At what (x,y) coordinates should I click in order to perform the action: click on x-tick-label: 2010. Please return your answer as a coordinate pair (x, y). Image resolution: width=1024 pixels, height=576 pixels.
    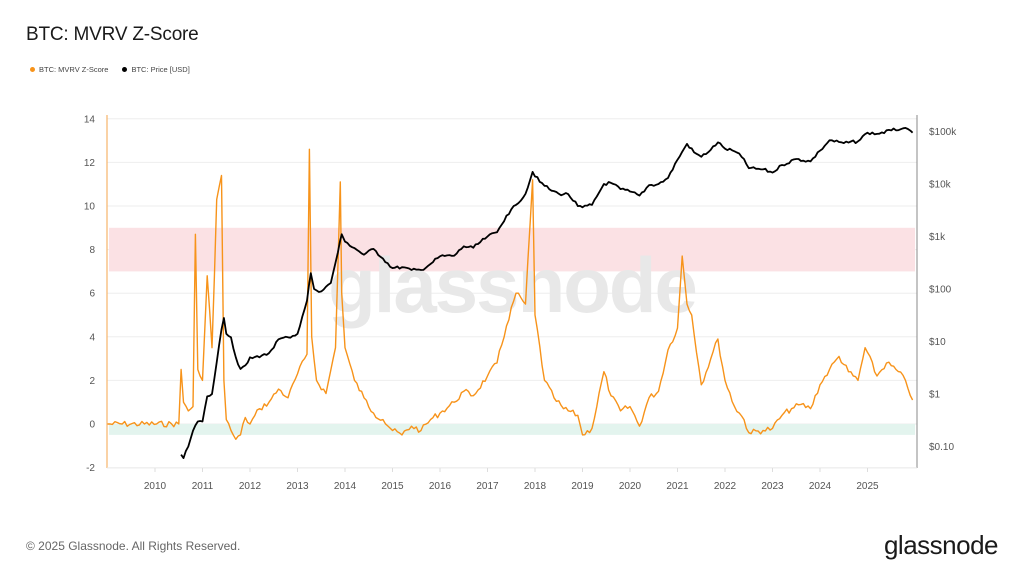
    Looking at the image, I should click on (155, 486).